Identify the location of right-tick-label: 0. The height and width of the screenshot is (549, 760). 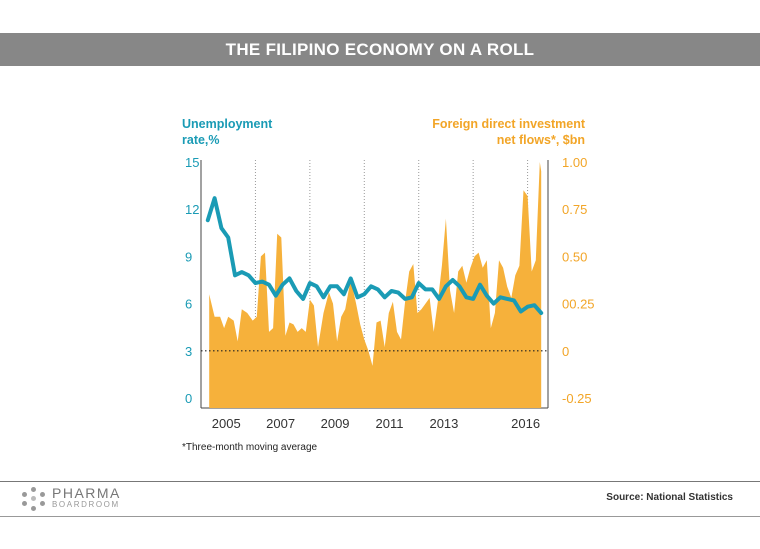
(565, 351).